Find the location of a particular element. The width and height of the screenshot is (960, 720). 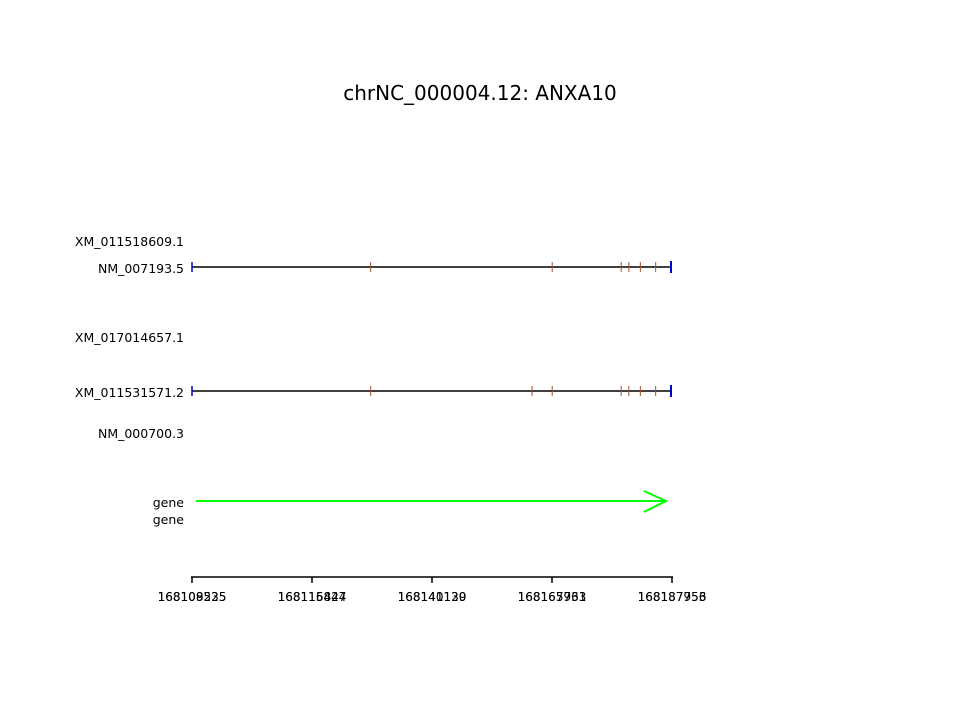

x-axis-tick-label: 168116427 is located at coordinates (312, 597).